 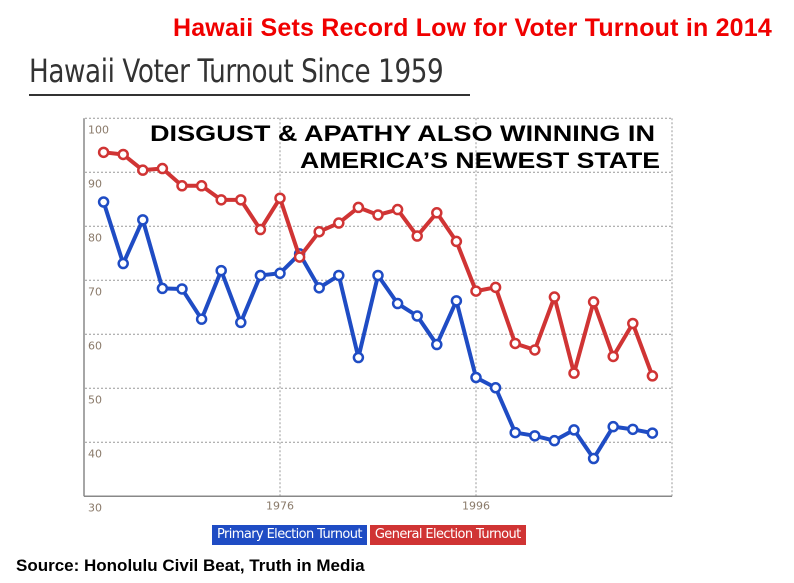 What do you see at coordinates (95, 291) in the screenshot?
I see `y-tick-label: 70` at bounding box center [95, 291].